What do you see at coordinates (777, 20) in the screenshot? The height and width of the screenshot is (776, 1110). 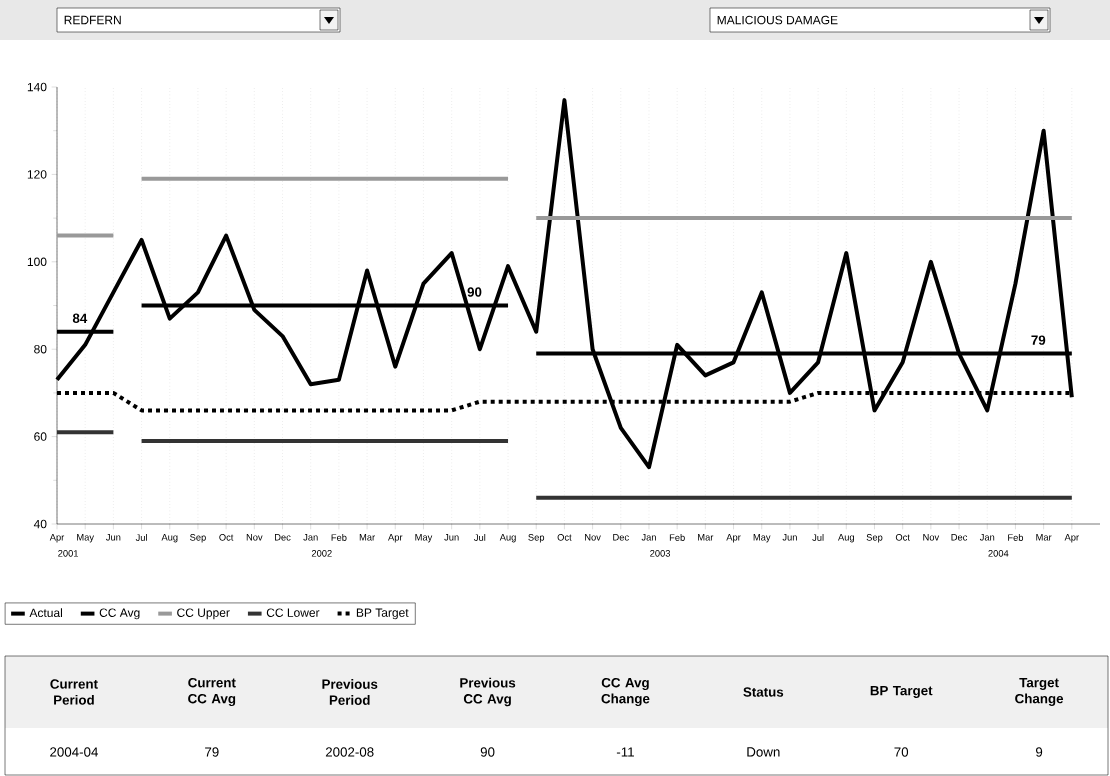 I see `chart-subtitle: MALICIOUS DAMAGE` at bounding box center [777, 20].